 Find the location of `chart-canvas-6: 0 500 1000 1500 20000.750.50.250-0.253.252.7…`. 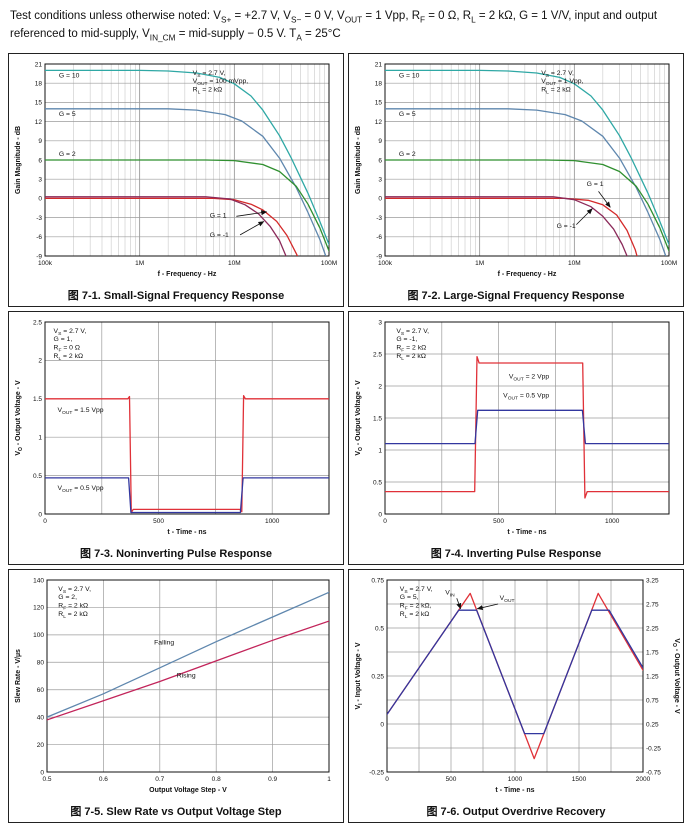

chart-canvas-6: 0 500 1000 1500 20000.750.50.250-0.253.252.7… is located at coordinates (517, 685).